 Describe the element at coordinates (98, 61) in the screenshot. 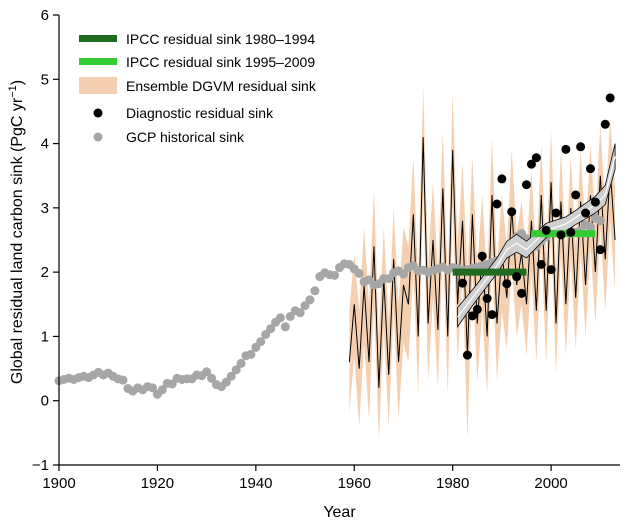

I see `legend-swatch-ipcc-1995` at that location.